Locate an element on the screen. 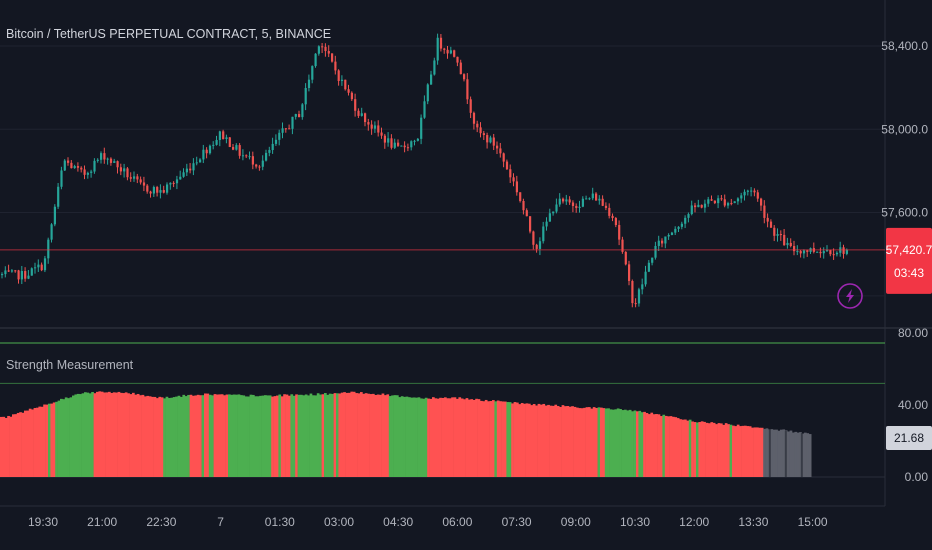 This screenshot has width=932, height=550. time-axis-area is located at coordinates (466, 528).